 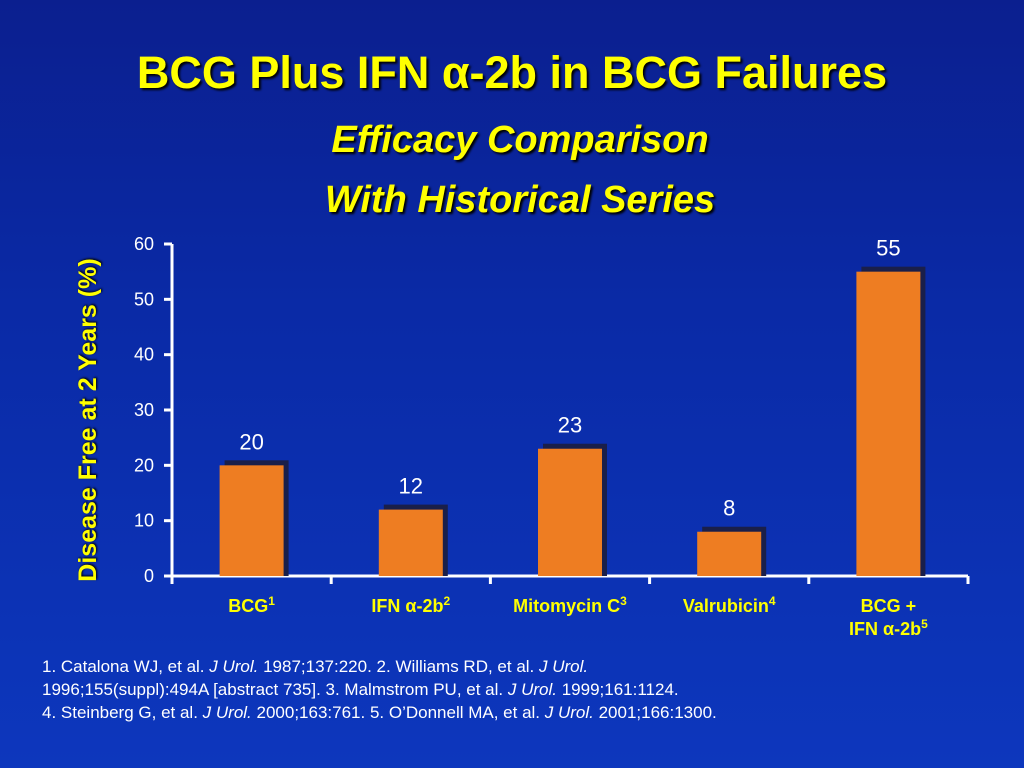 I want to click on ref-text: 1987;137:220. 2. Williams RD, et al., so click(x=399, y=666).